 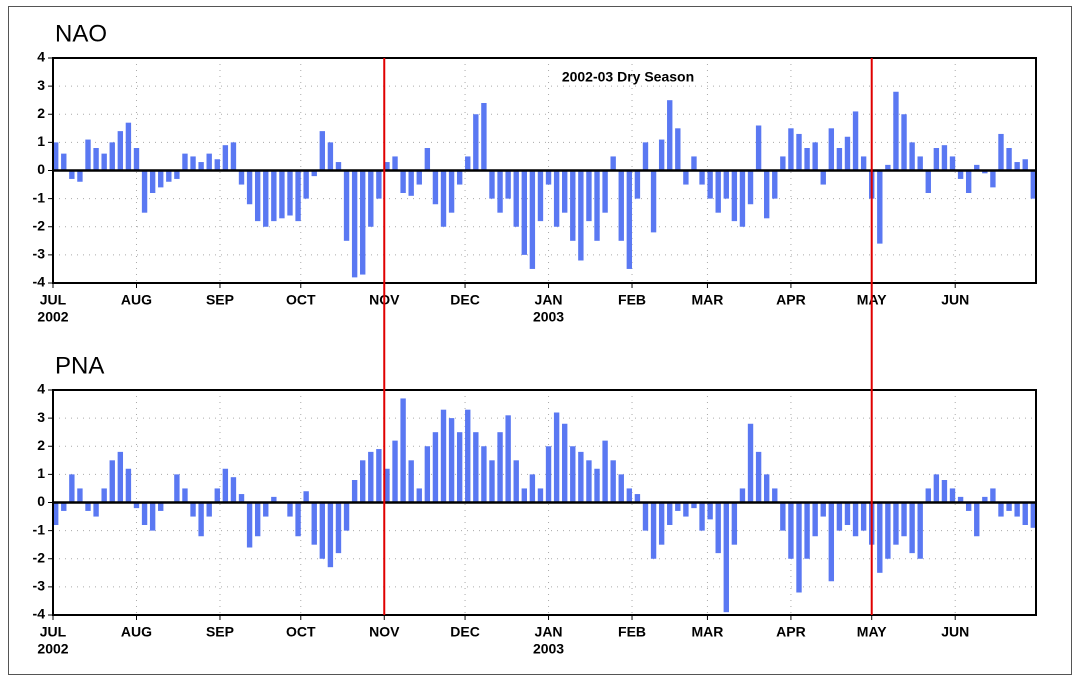 What do you see at coordinates (548, 317) in the screenshot?
I see `x-year-label: 2003` at bounding box center [548, 317].